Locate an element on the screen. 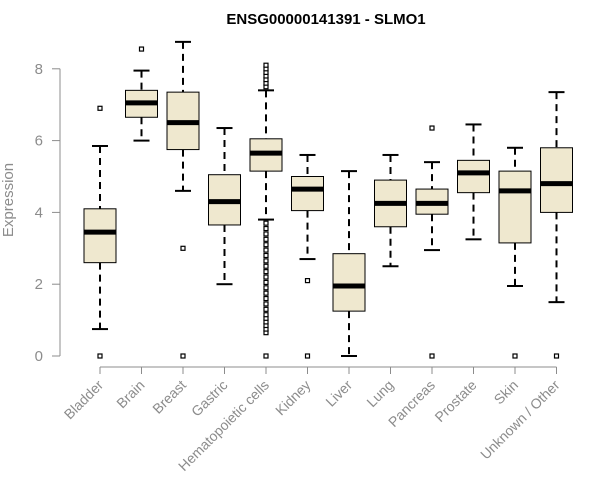 Image resolution: width=600 pixels, height=500 pixels. y-tick-label: 0 is located at coordinates (39, 356).